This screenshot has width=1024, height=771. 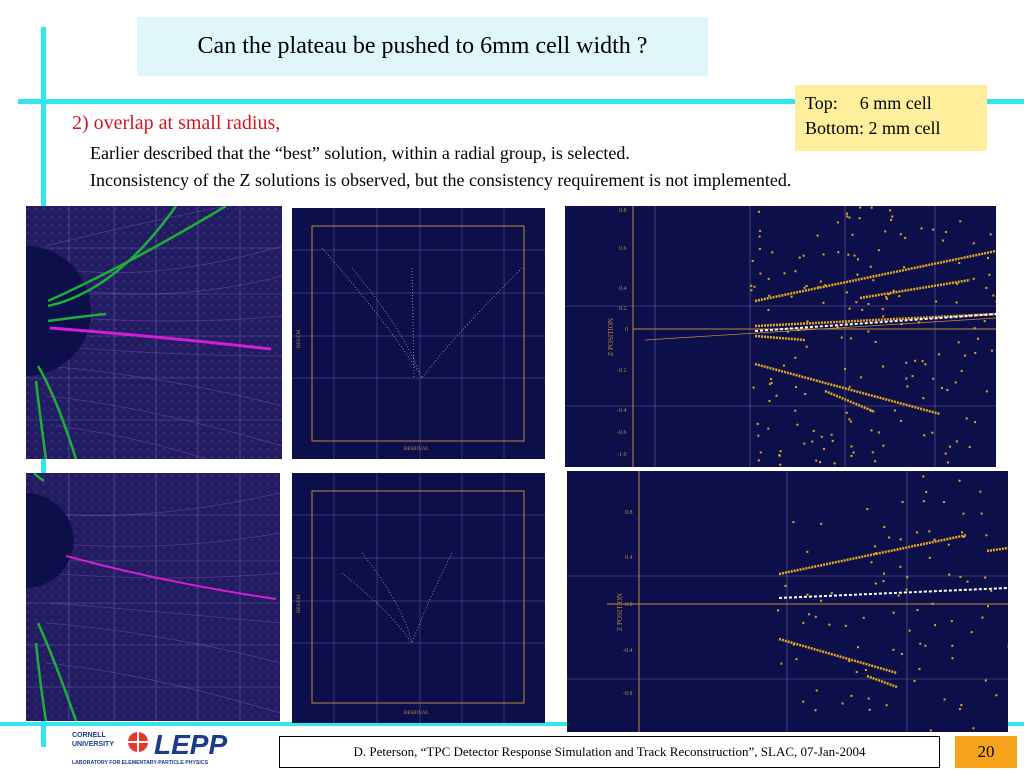 I want to click on bottom-residual-plot: RES/CM RESIDUAL, so click(x=418, y=598).